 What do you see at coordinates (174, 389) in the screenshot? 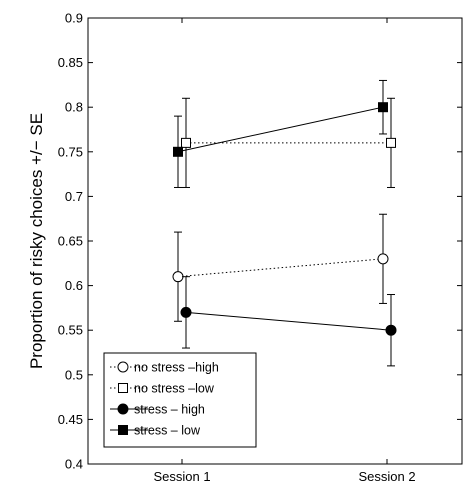
I see `legend-label-1: no stress –low` at bounding box center [174, 389].